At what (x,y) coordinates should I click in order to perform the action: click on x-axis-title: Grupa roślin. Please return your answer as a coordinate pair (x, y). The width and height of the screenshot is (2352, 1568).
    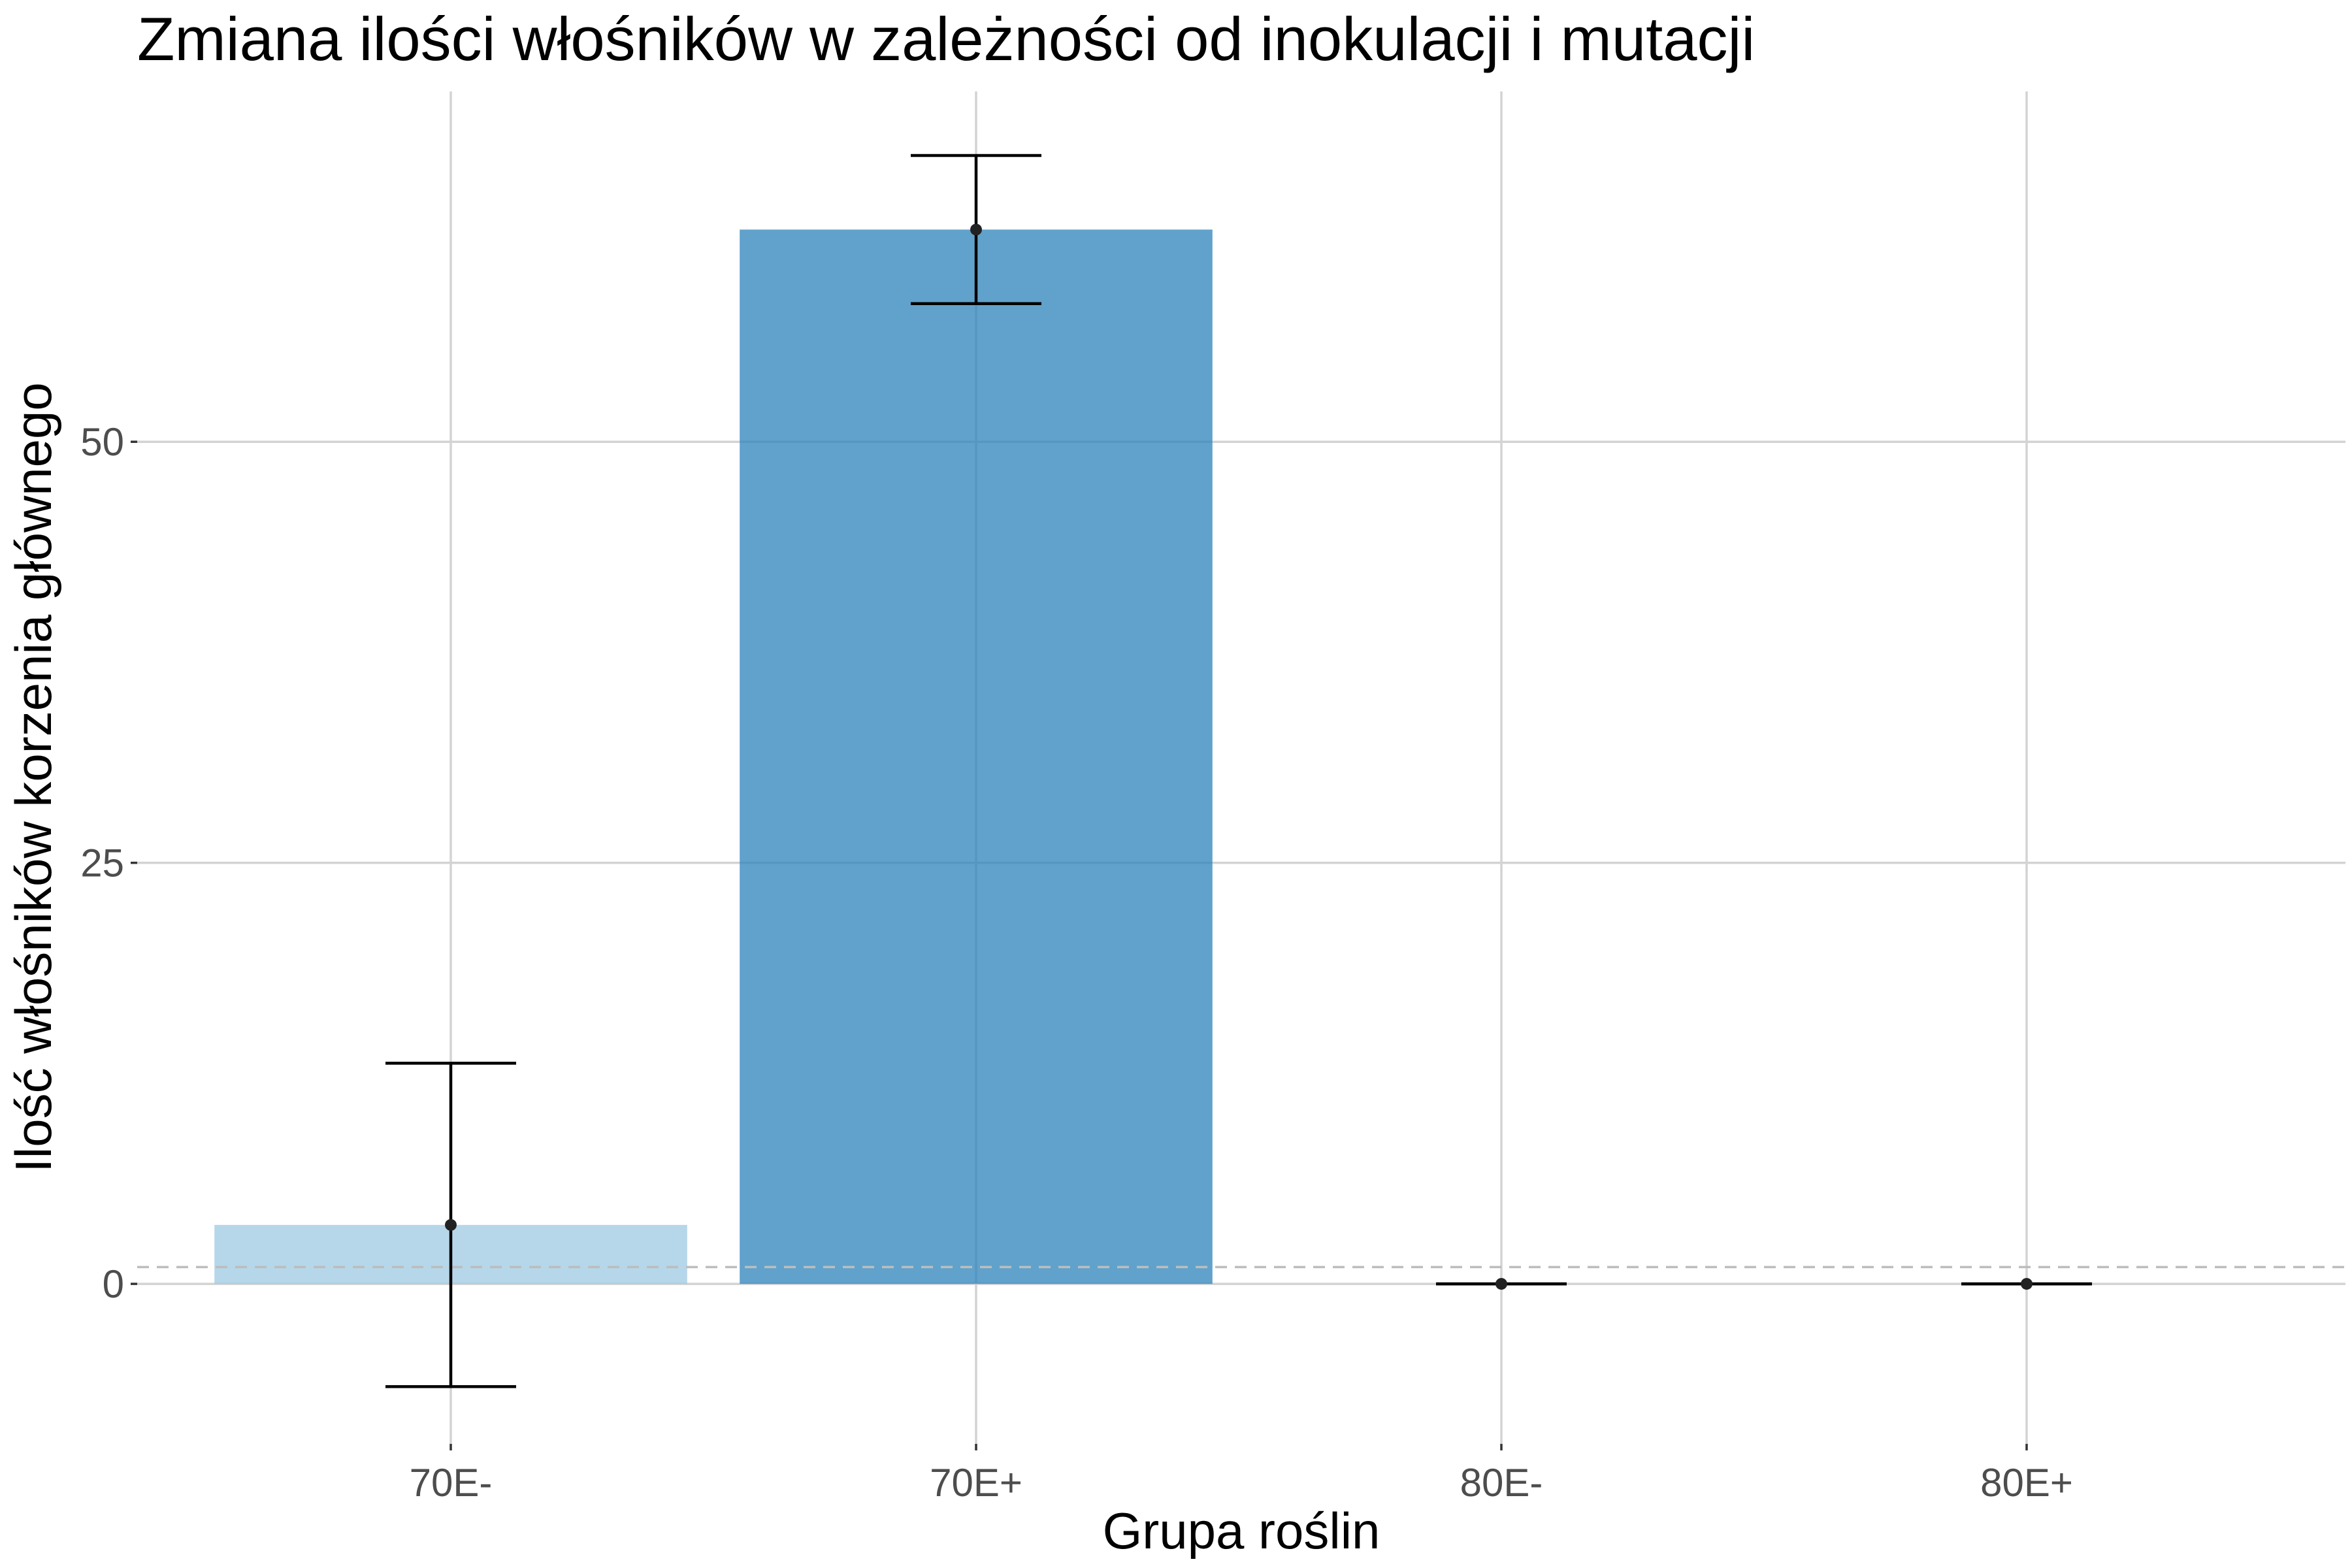
    Looking at the image, I should click on (1241, 1531).